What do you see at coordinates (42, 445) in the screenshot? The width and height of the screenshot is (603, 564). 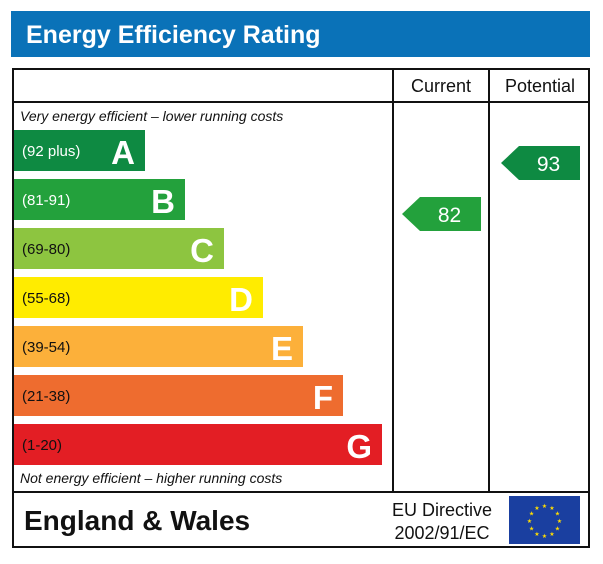 I see `band-range: (1-20)` at bounding box center [42, 445].